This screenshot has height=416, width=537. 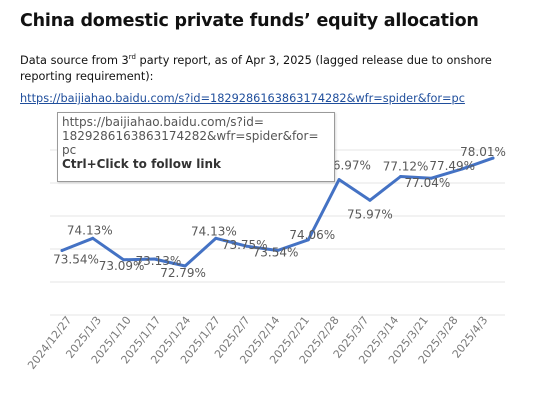 I want to click on data-label: 74.06%, so click(x=312, y=235).